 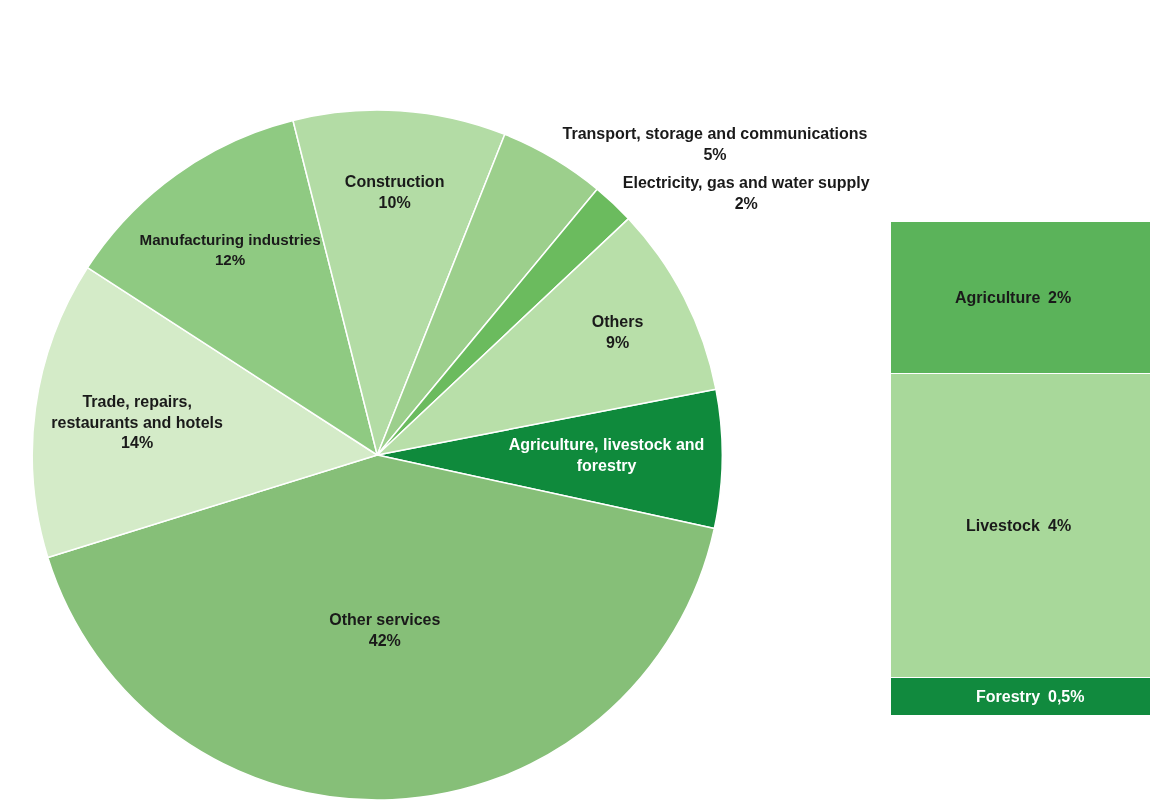 What do you see at coordinates (384, 641) in the screenshot?
I see `data-label: 42%` at bounding box center [384, 641].